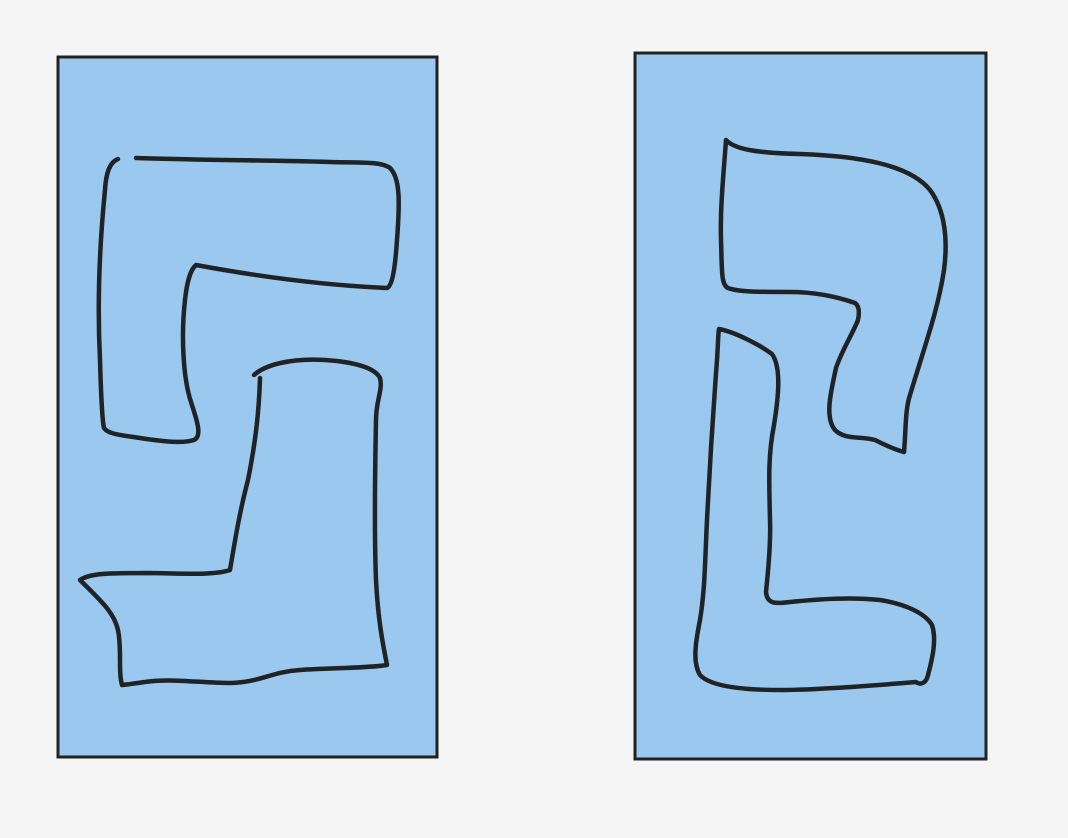 This screenshot has height=838, width=1068. Describe the element at coordinates (815, 509) in the screenshot. I see `bottom-right-shape` at that location.